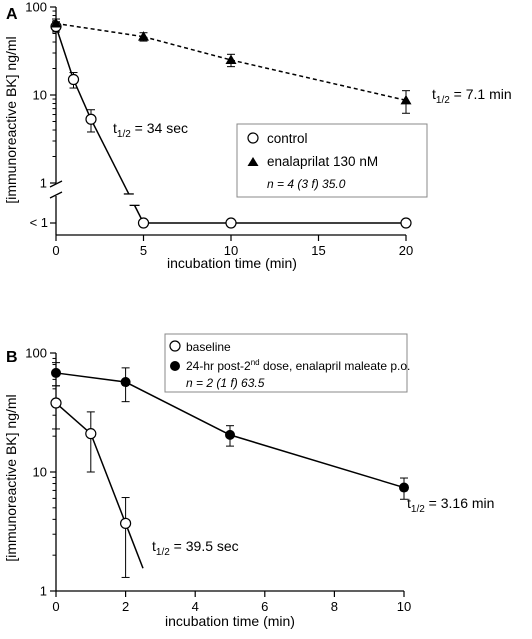  Describe the element at coordinates (306, 184) in the screenshot. I see `panel-a-legend-note: n = 4 (3 f) 35.0` at that location.